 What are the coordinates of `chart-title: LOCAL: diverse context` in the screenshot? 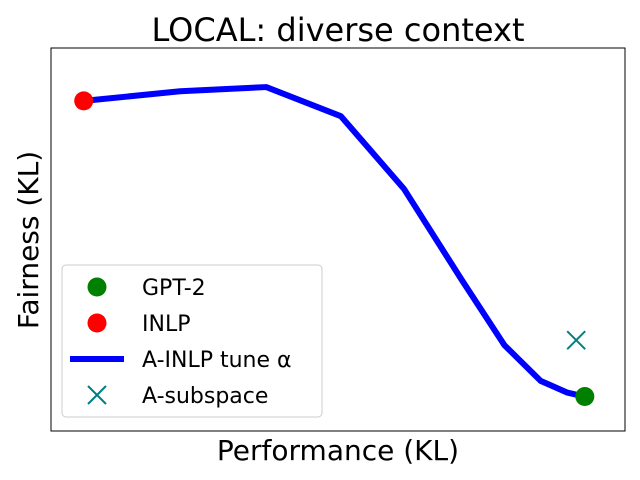 It's located at (337, 30).